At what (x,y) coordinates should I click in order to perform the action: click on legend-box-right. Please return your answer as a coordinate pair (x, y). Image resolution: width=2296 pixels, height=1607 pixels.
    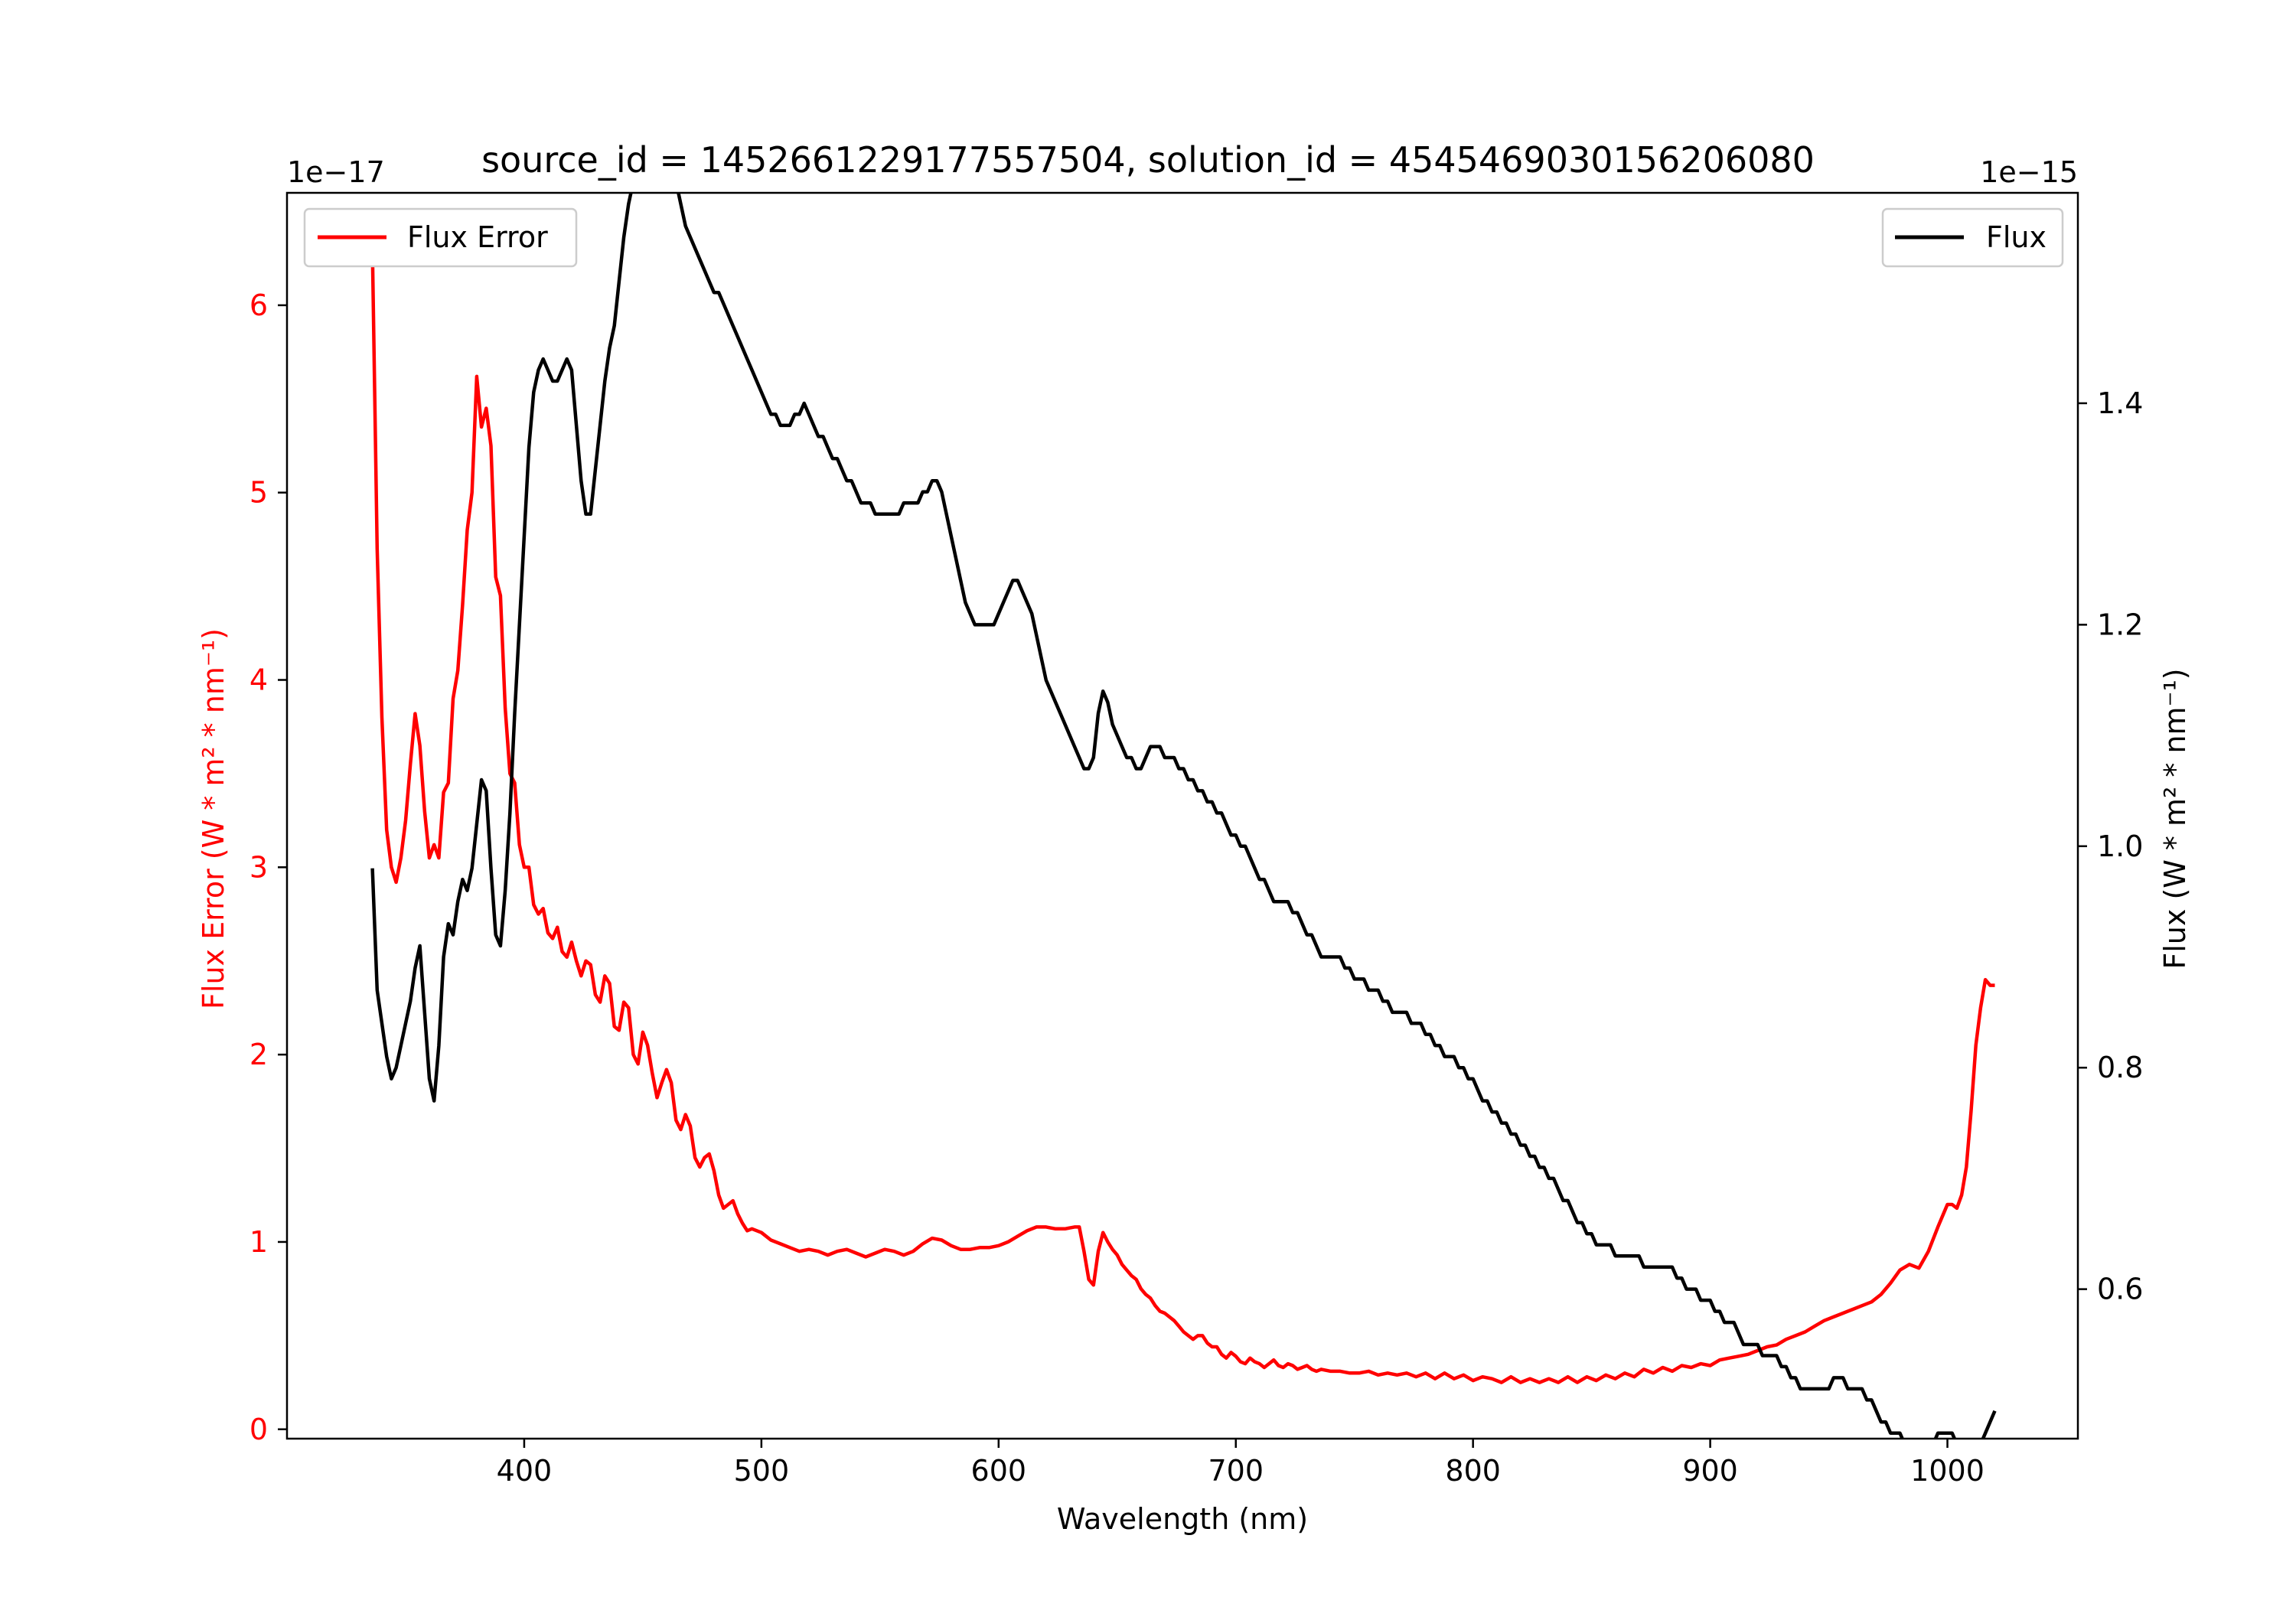
    Looking at the image, I should click on (1972, 237).